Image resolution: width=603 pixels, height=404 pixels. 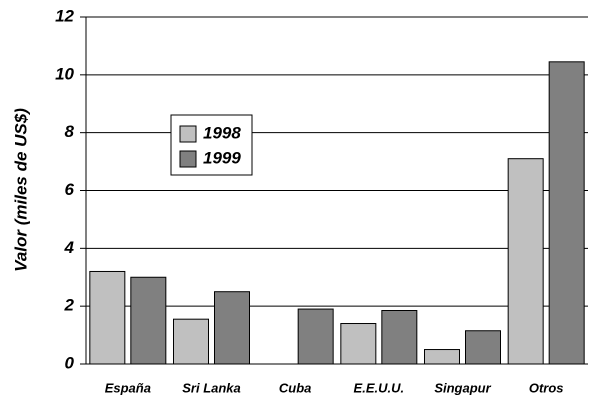 I want to click on x-tick-label: E.E.U.U., so click(x=379, y=387).